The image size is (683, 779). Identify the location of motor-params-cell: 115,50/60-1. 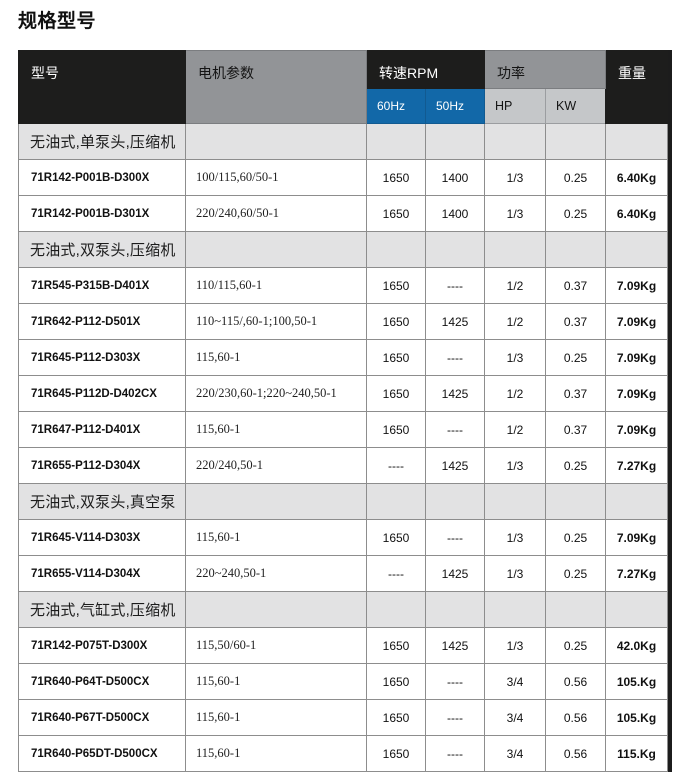
(276, 645).